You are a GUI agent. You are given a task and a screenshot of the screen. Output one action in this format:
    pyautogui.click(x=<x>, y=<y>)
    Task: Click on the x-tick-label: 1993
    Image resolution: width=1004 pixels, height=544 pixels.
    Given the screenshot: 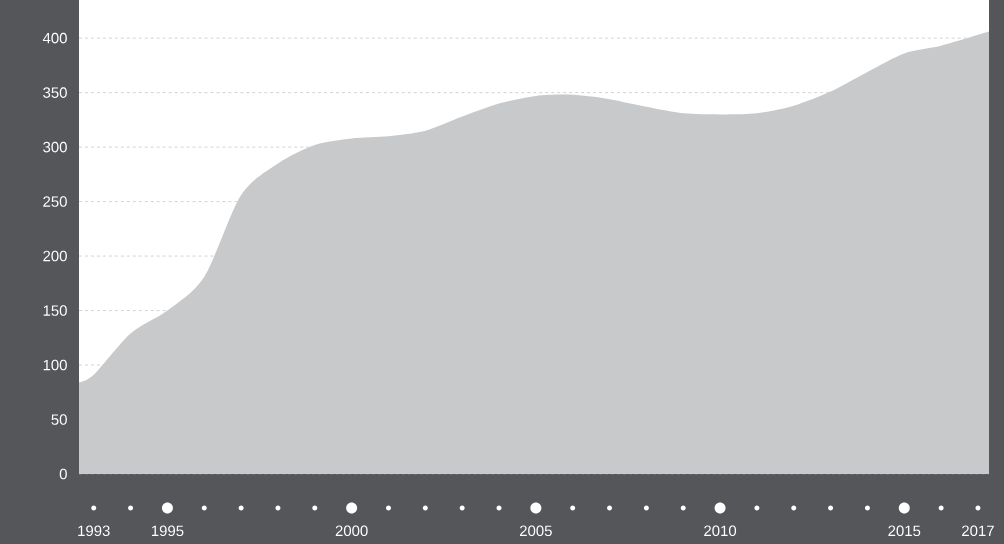 What is the action you would take?
    pyautogui.click(x=94, y=531)
    